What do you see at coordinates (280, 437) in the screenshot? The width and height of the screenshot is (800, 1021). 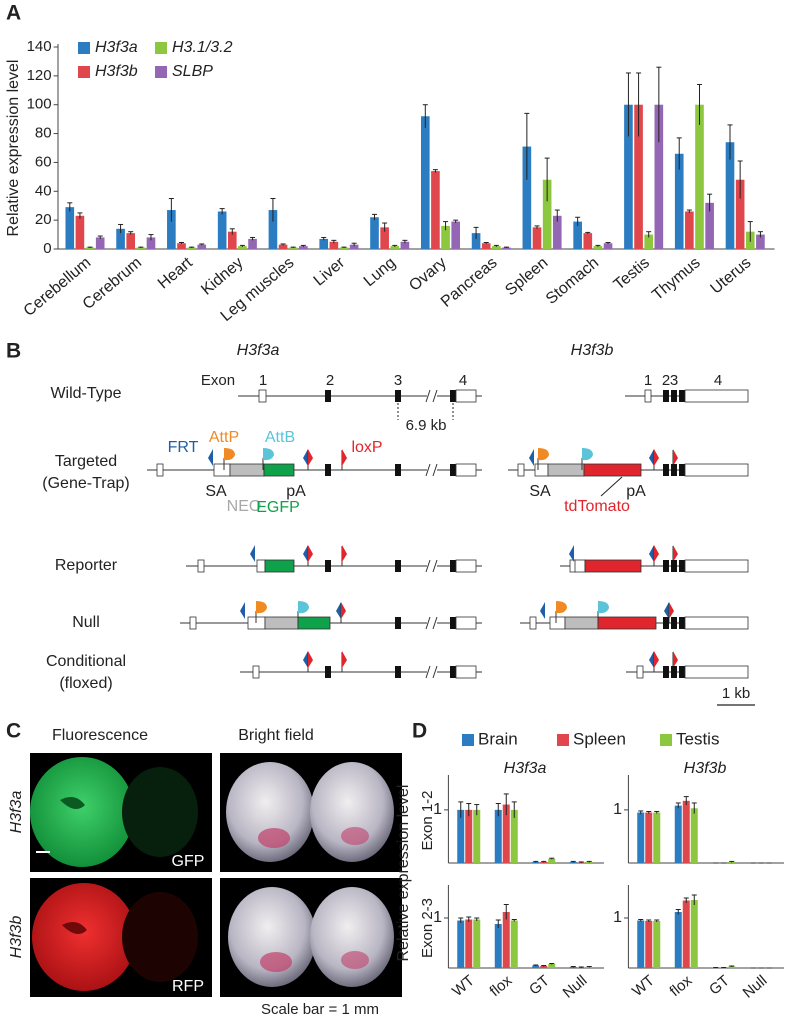 I see `attb-label: AttB` at bounding box center [280, 437].